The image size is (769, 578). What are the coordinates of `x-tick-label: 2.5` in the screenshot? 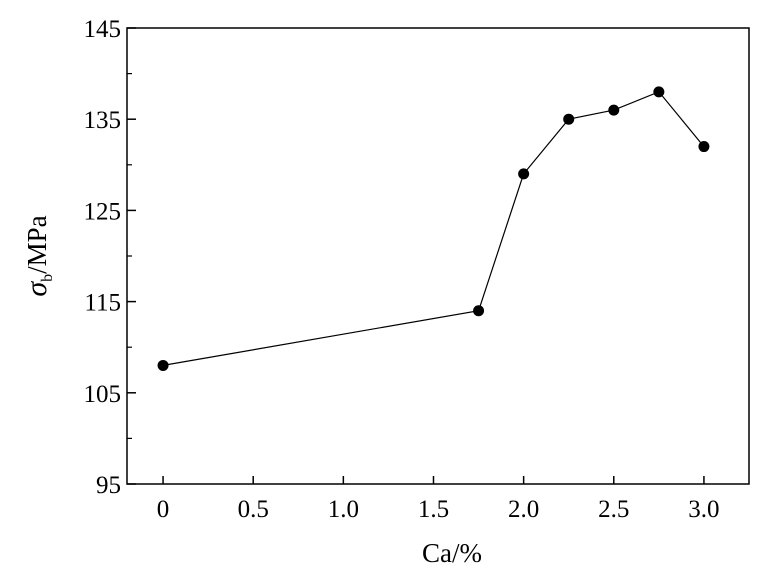 It's located at (613, 509).